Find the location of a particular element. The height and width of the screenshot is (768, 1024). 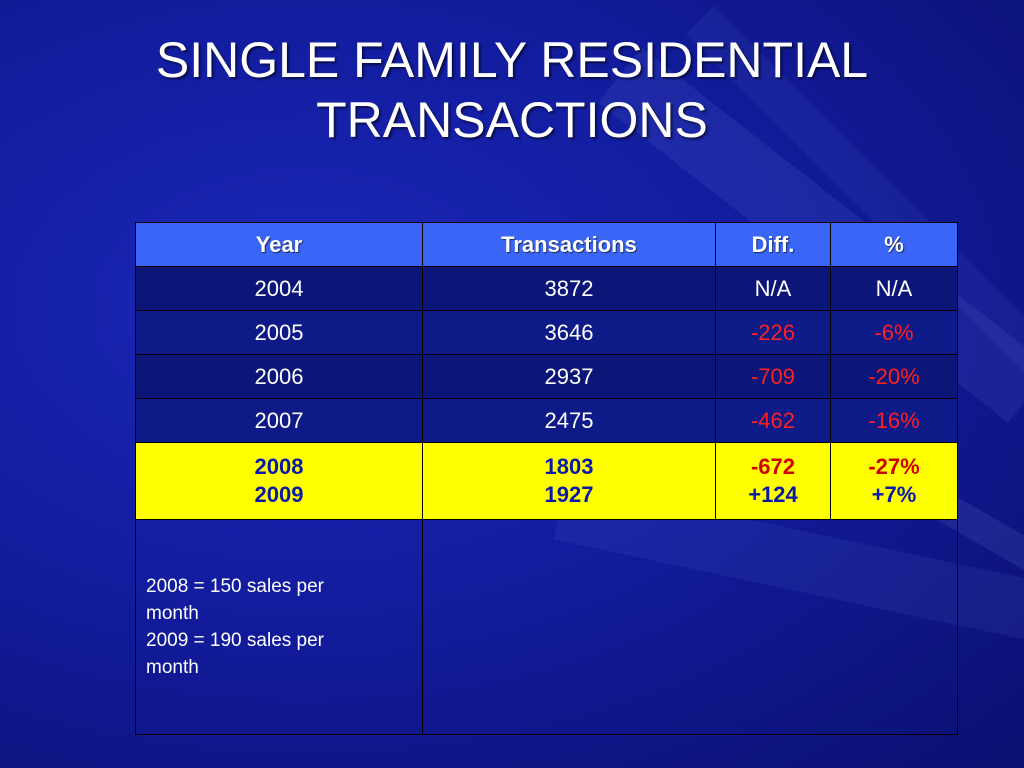

percent-2008: -27% is located at coordinates (894, 466).